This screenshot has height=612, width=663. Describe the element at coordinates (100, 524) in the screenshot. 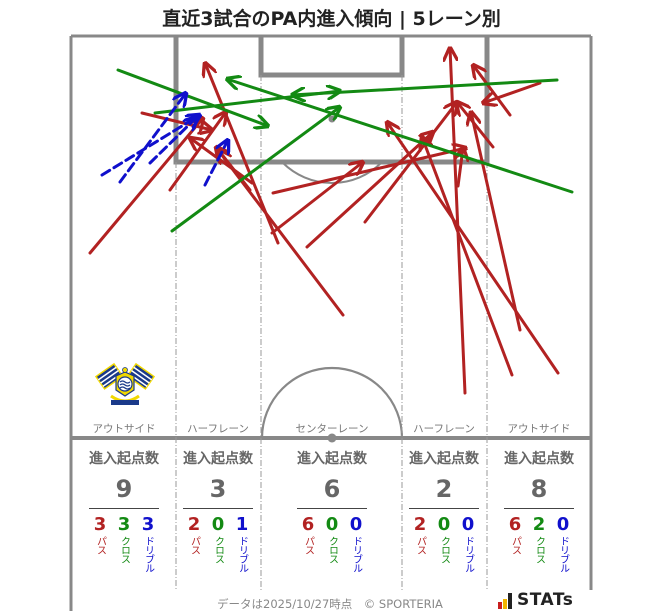

I see `pass-count-value: 3` at that location.